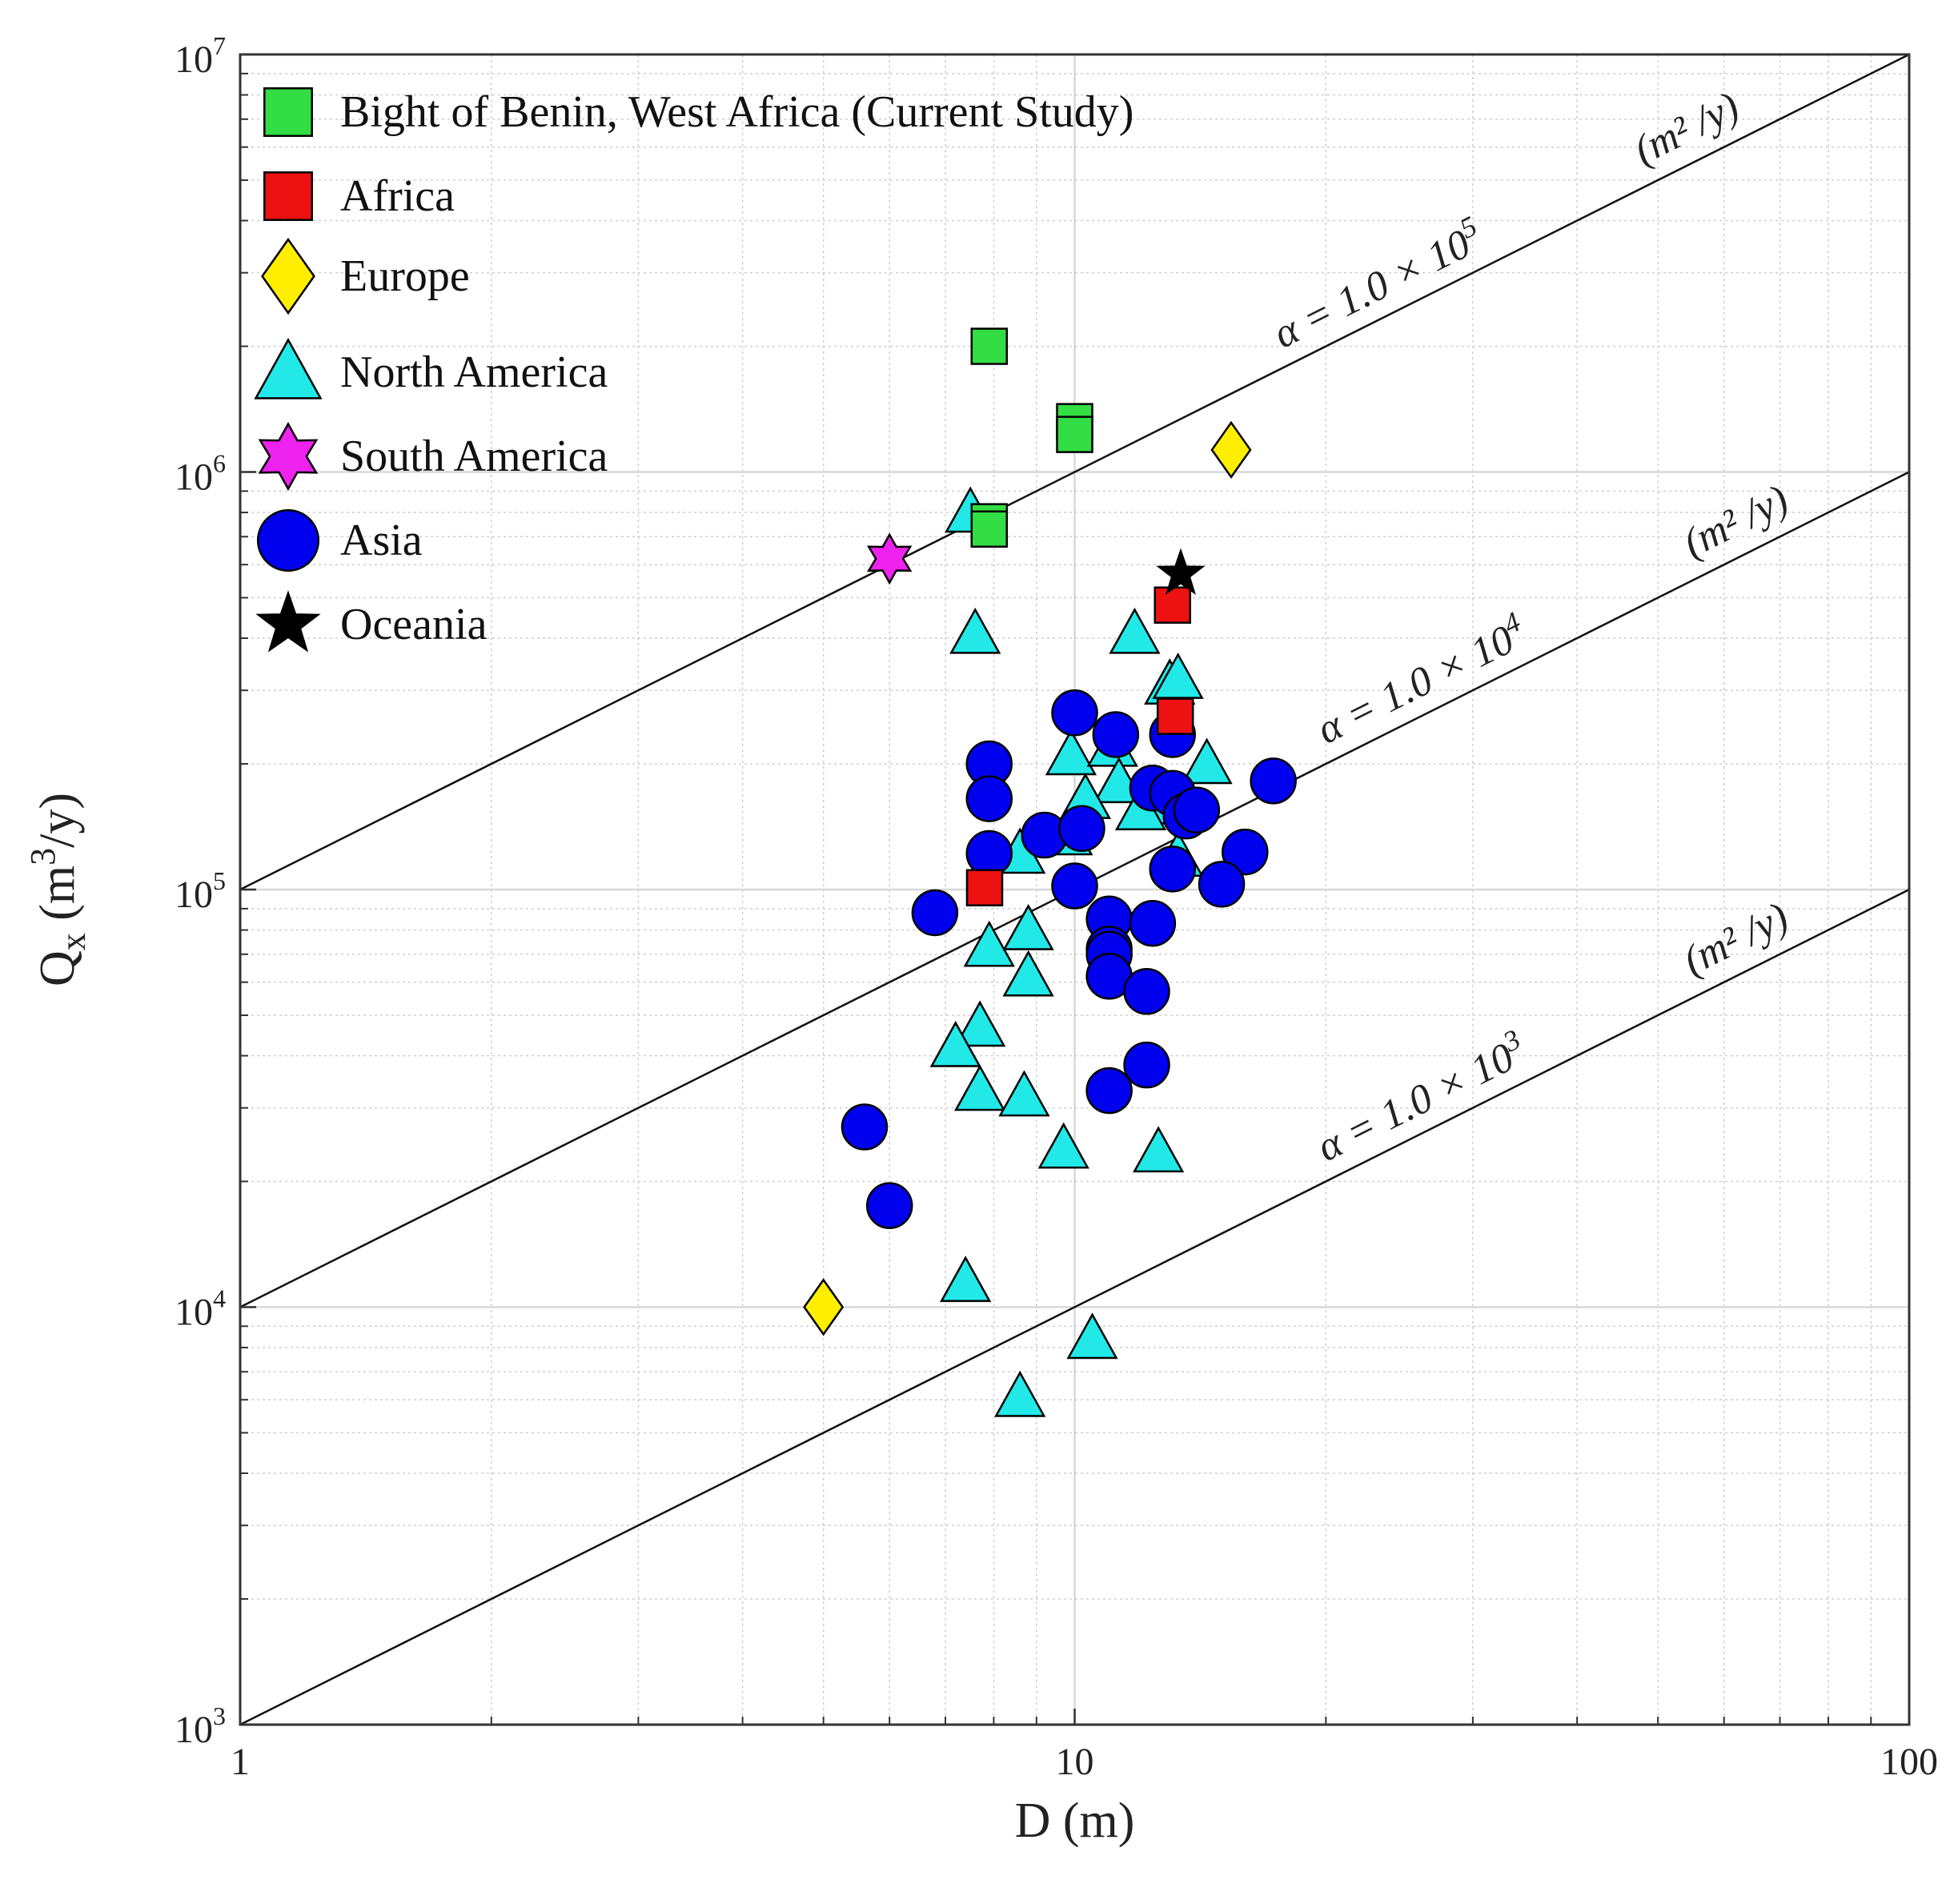 This screenshot has width=1954, height=1904. What do you see at coordinates (1181, 571) in the screenshot?
I see `point-oceania` at bounding box center [1181, 571].